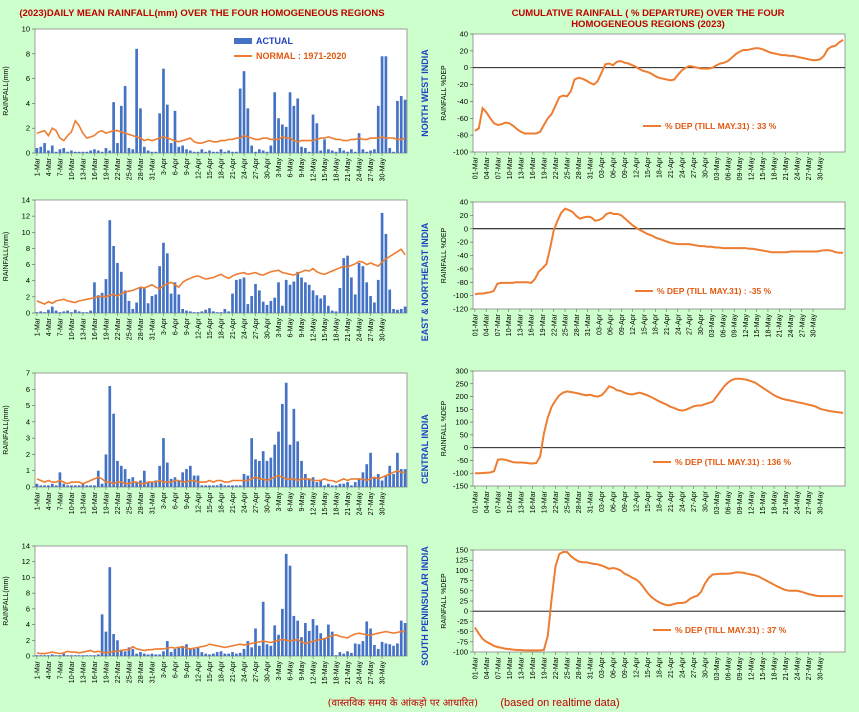 The width and height of the screenshot is (859, 712). Describe the element at coordinates (60, 166) in the screenshot. I see `x-tick-label: 7-Mar` at that location.